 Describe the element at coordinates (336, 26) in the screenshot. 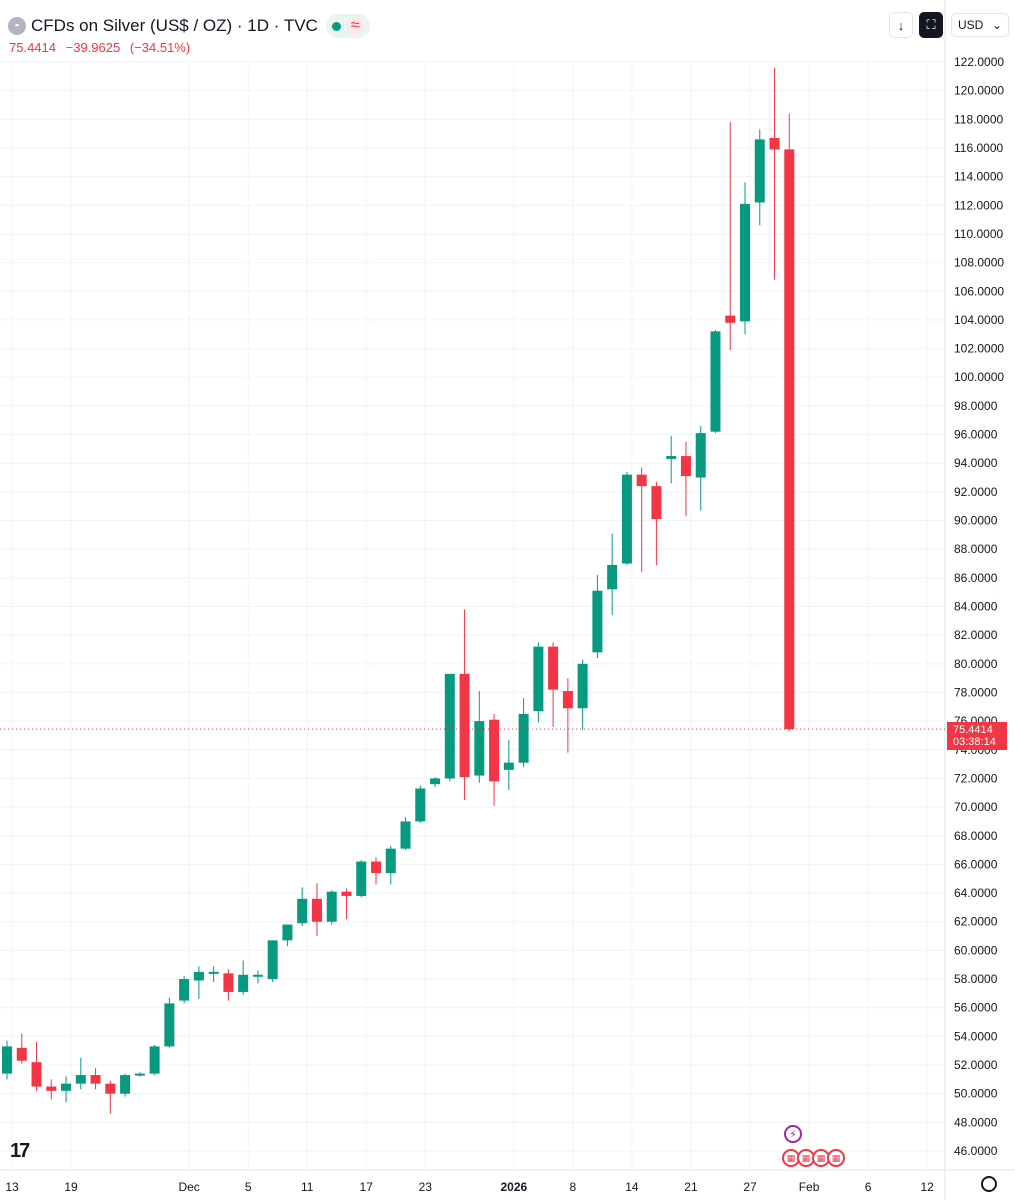

I see `market-open-dot-icon` at that location.